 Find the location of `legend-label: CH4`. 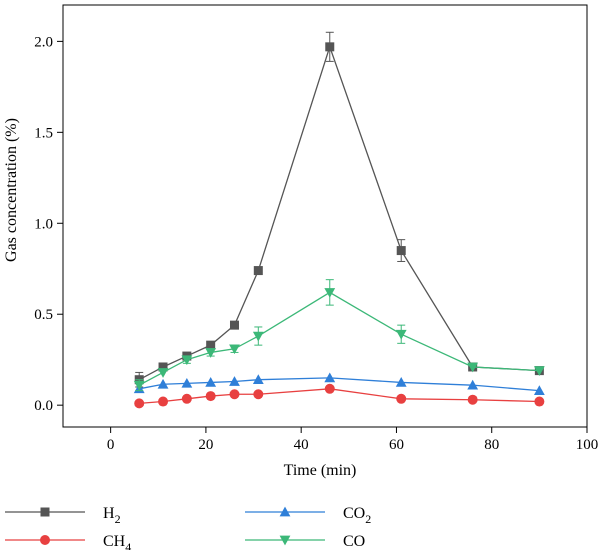

legend-label: CH4 is located at coordinates (117, 541).